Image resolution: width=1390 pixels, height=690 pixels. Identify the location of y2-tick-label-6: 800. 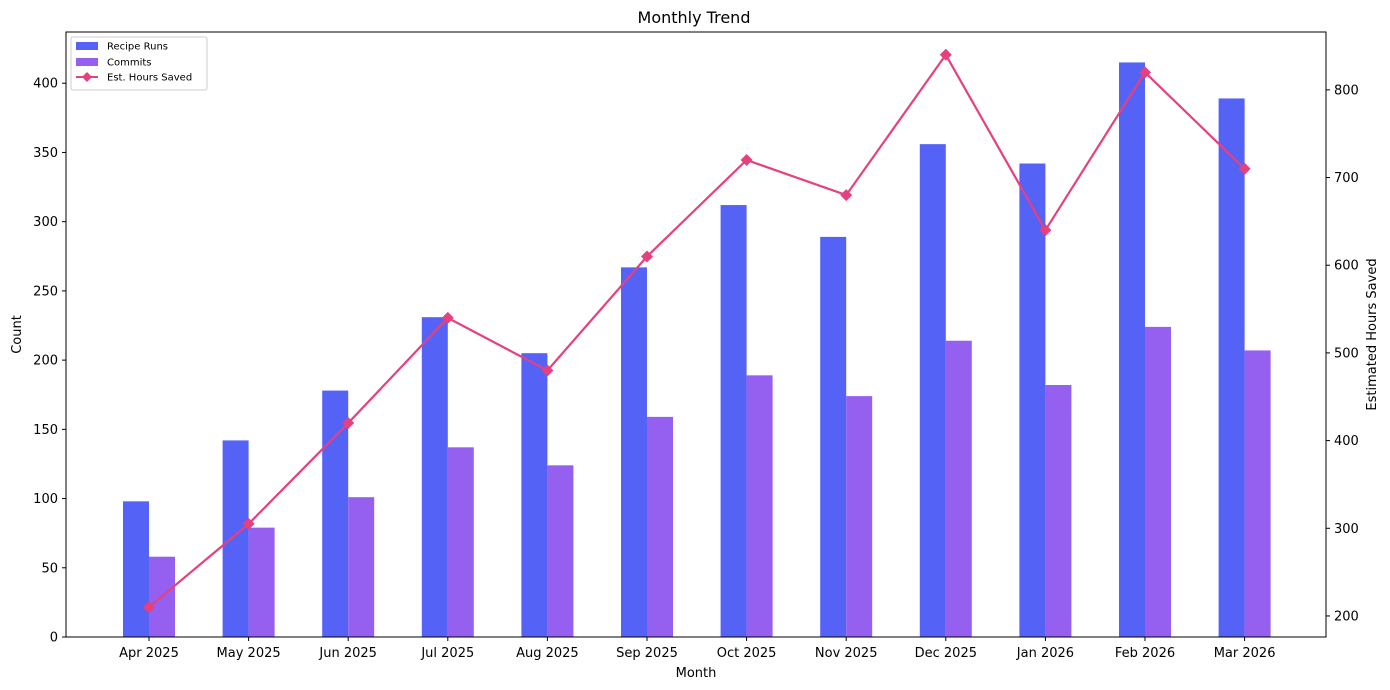
(1346, 90).